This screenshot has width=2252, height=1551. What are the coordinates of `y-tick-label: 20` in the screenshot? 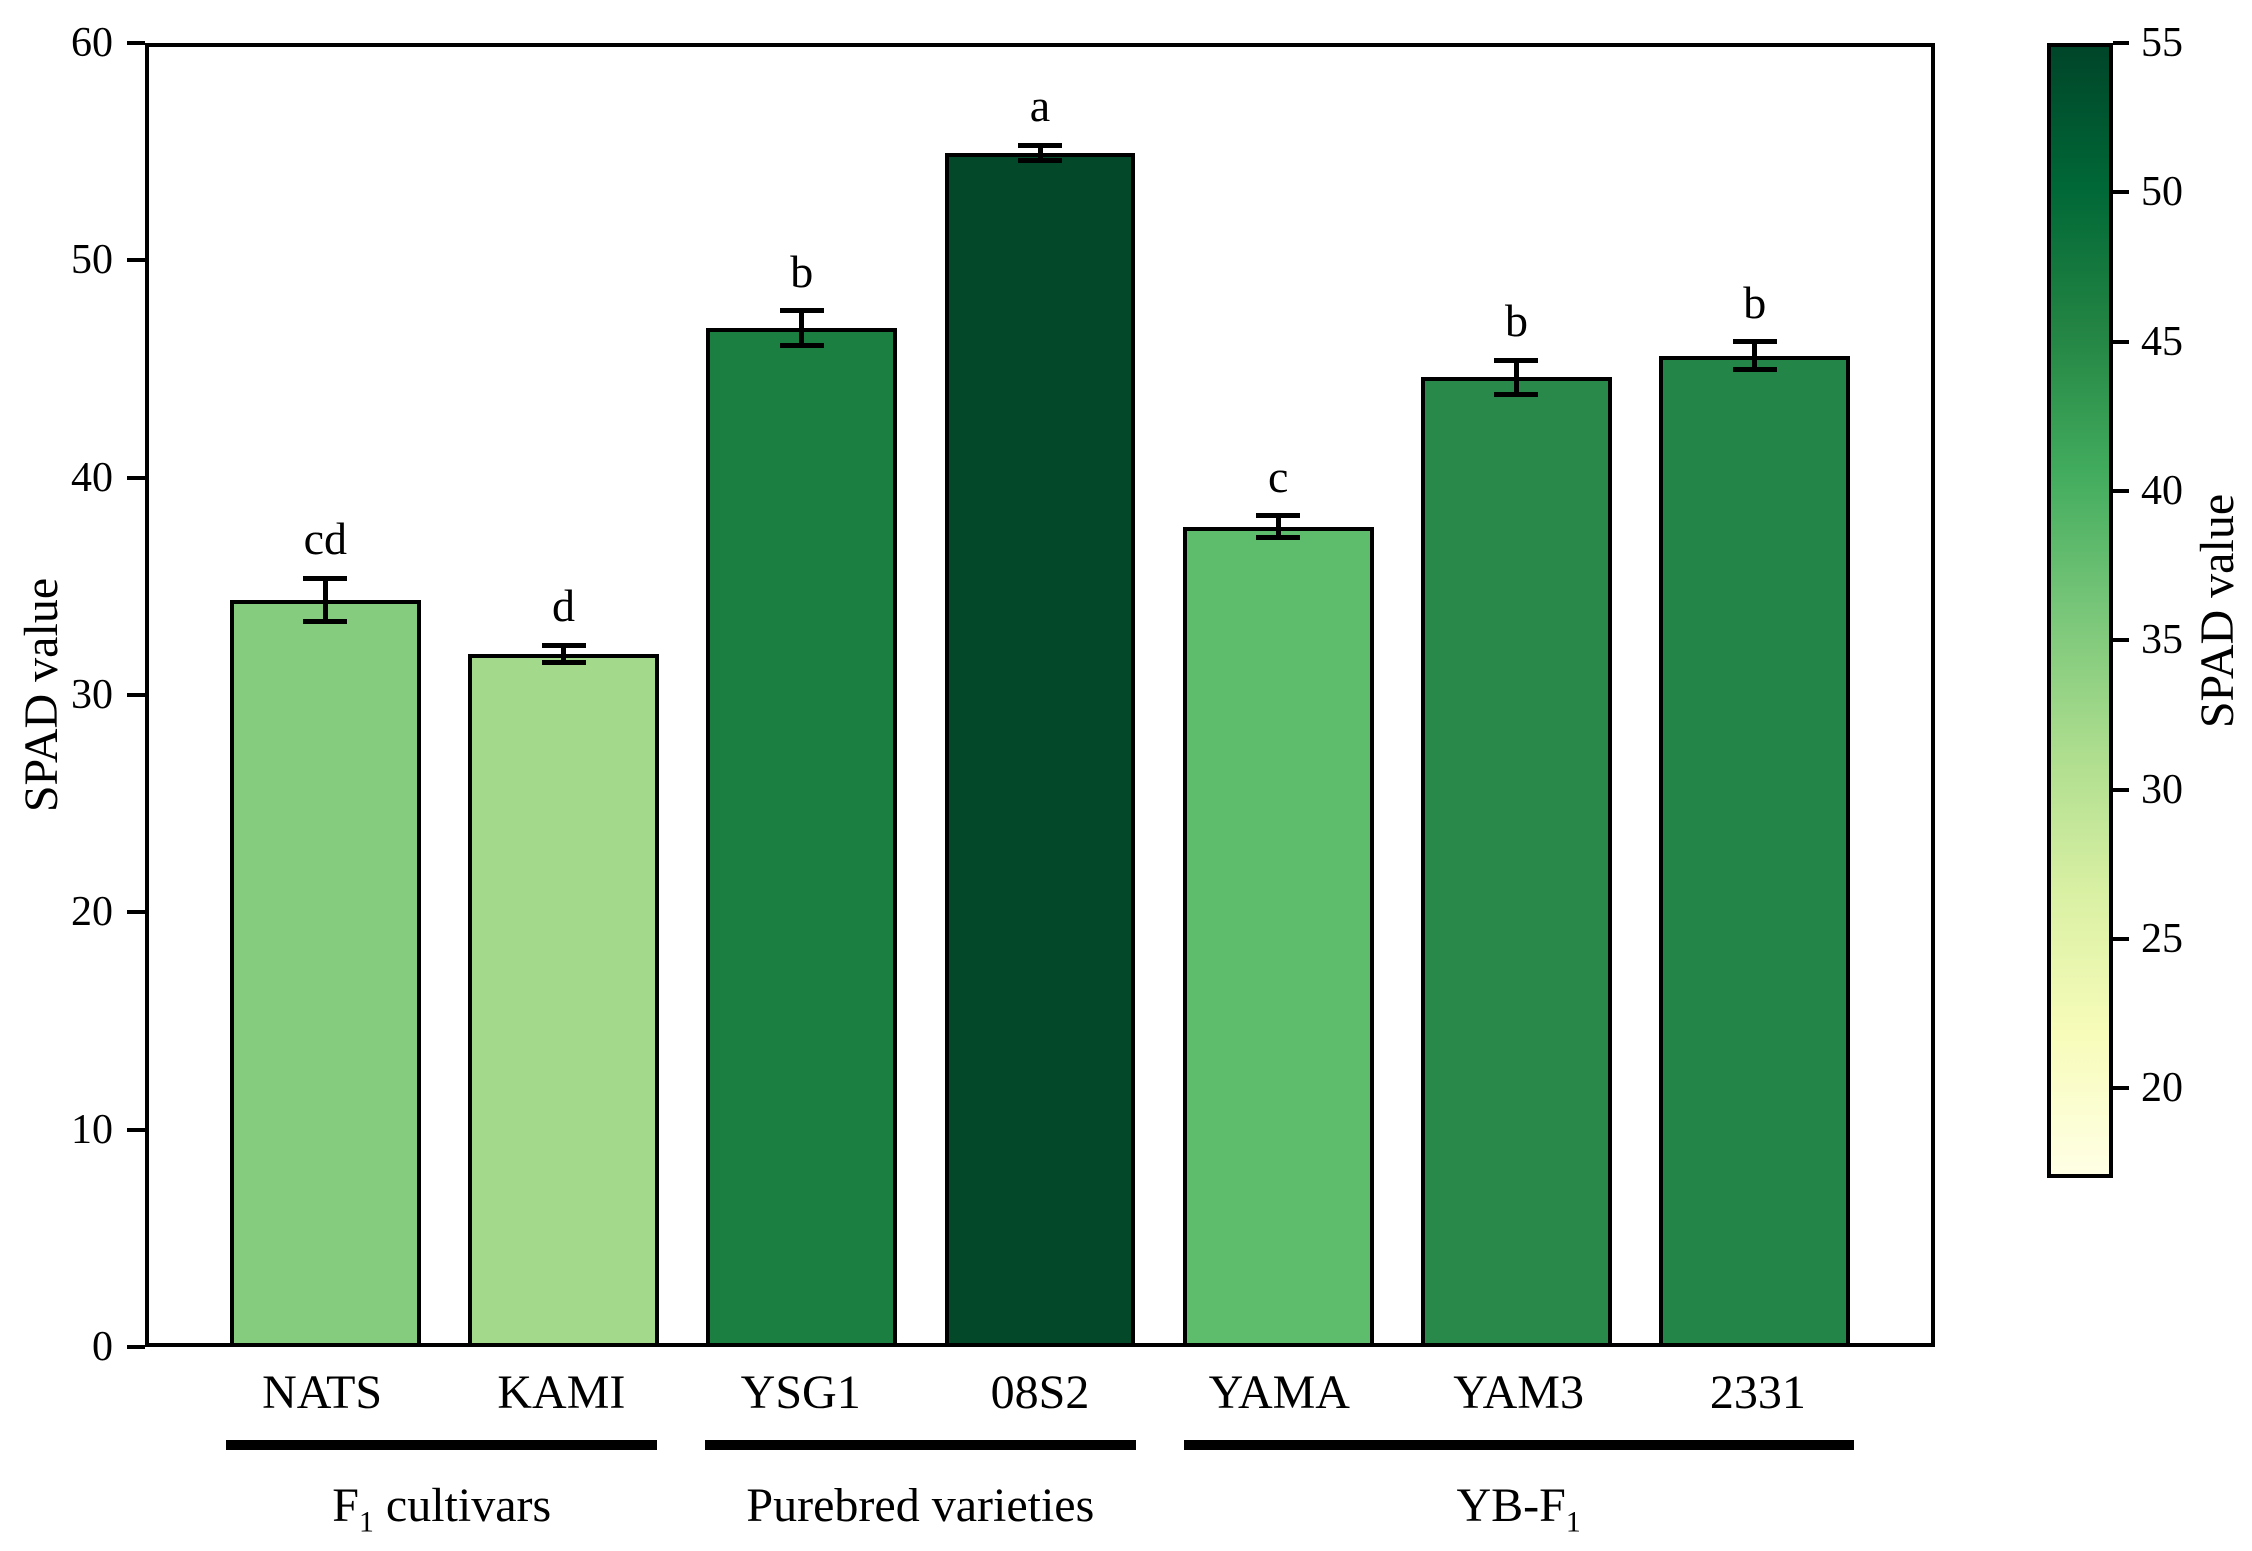 It's located at (92, 912).